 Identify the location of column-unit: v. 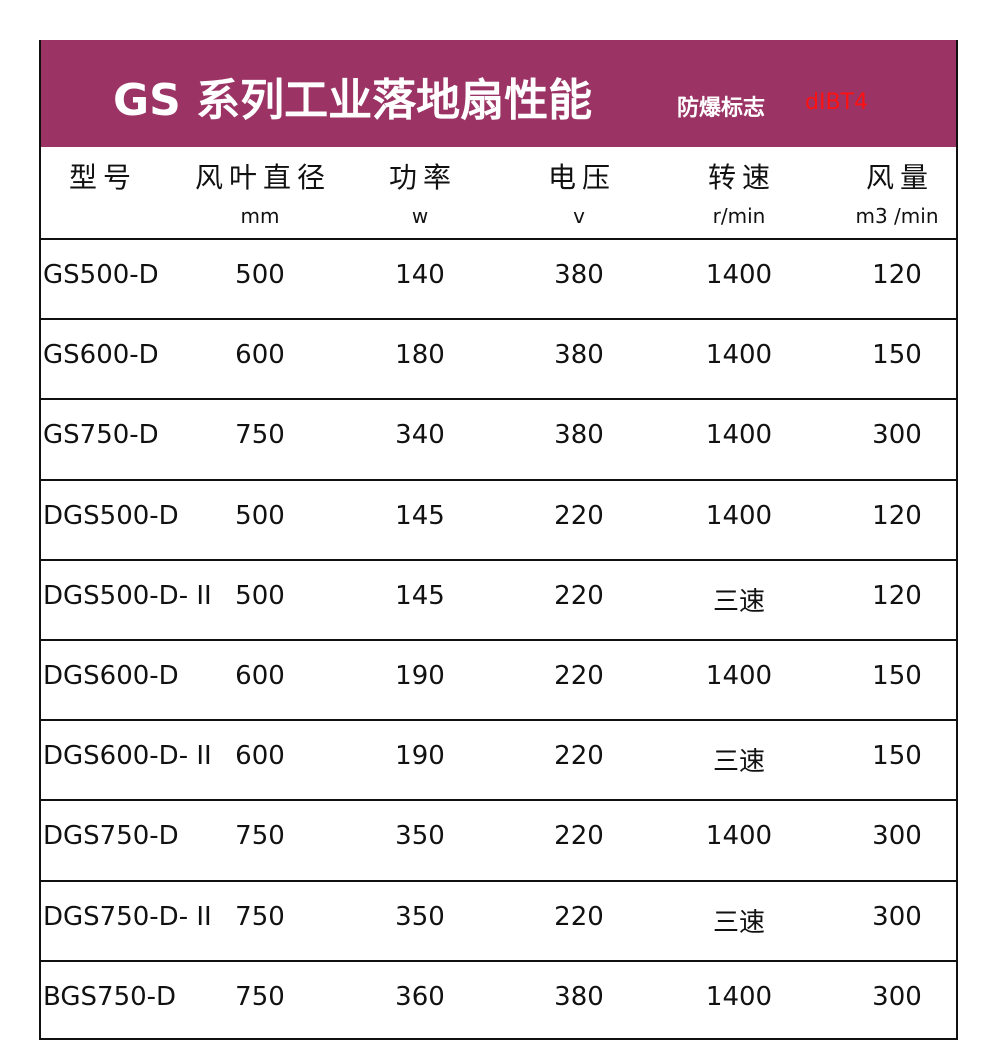
(579, 216).